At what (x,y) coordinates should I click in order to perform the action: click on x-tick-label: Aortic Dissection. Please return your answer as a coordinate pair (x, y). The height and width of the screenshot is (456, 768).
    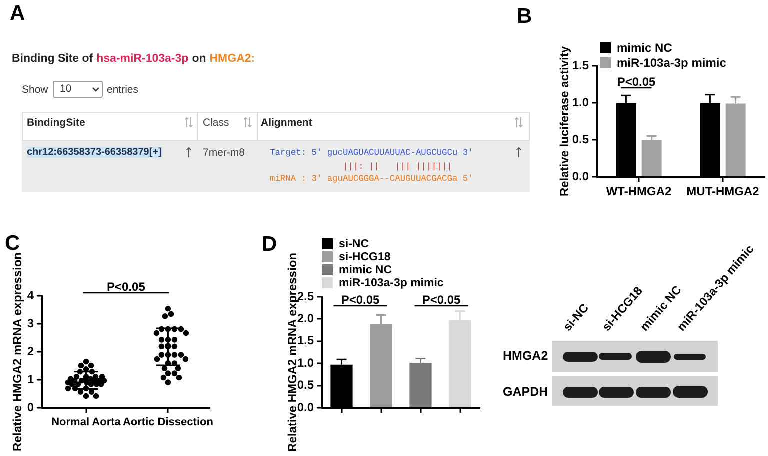
    Looking at the image, I should click on (168, 422).